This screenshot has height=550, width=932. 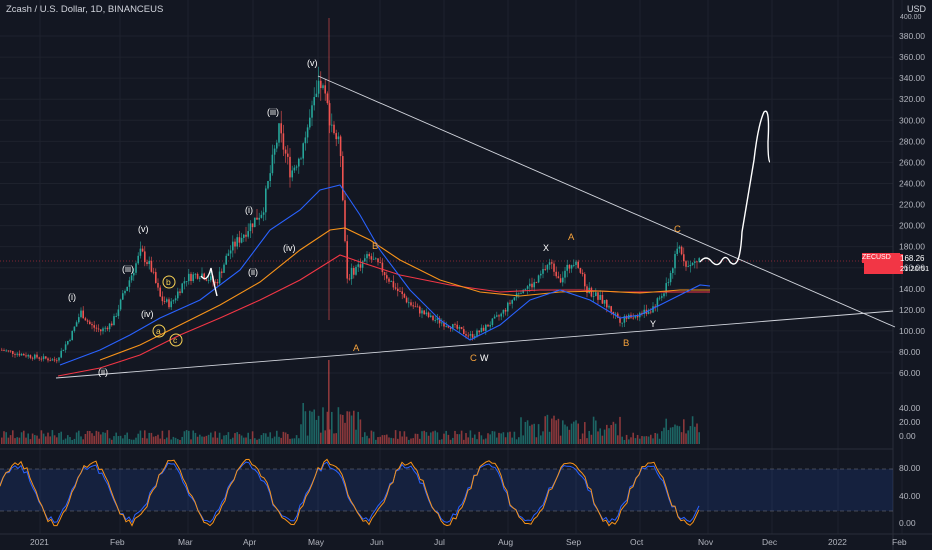 I want to click on current-price-tag: ZECUSD 168.26 21:20:51, so click(x=895, y=263).